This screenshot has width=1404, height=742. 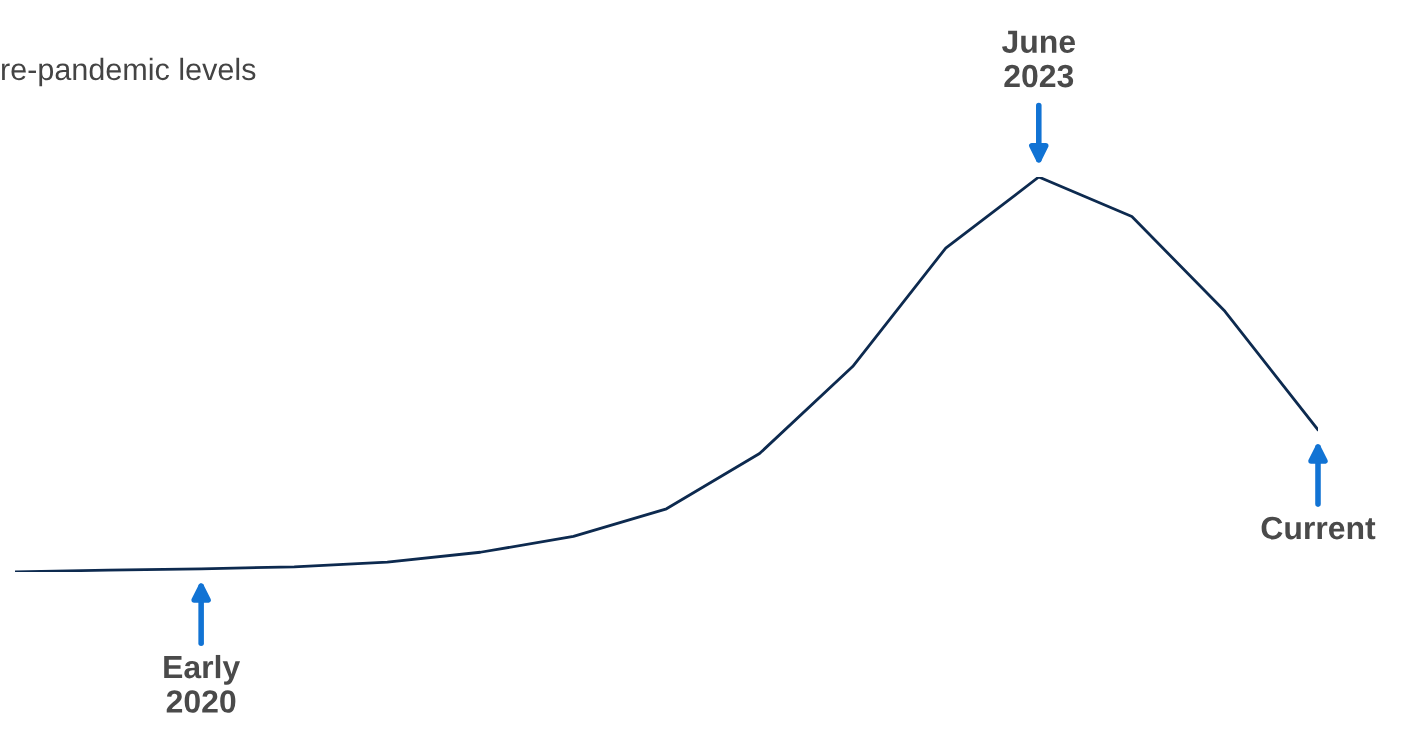 I want to click on chart-title: re-pandemic levels, so click(x=129, y=72).